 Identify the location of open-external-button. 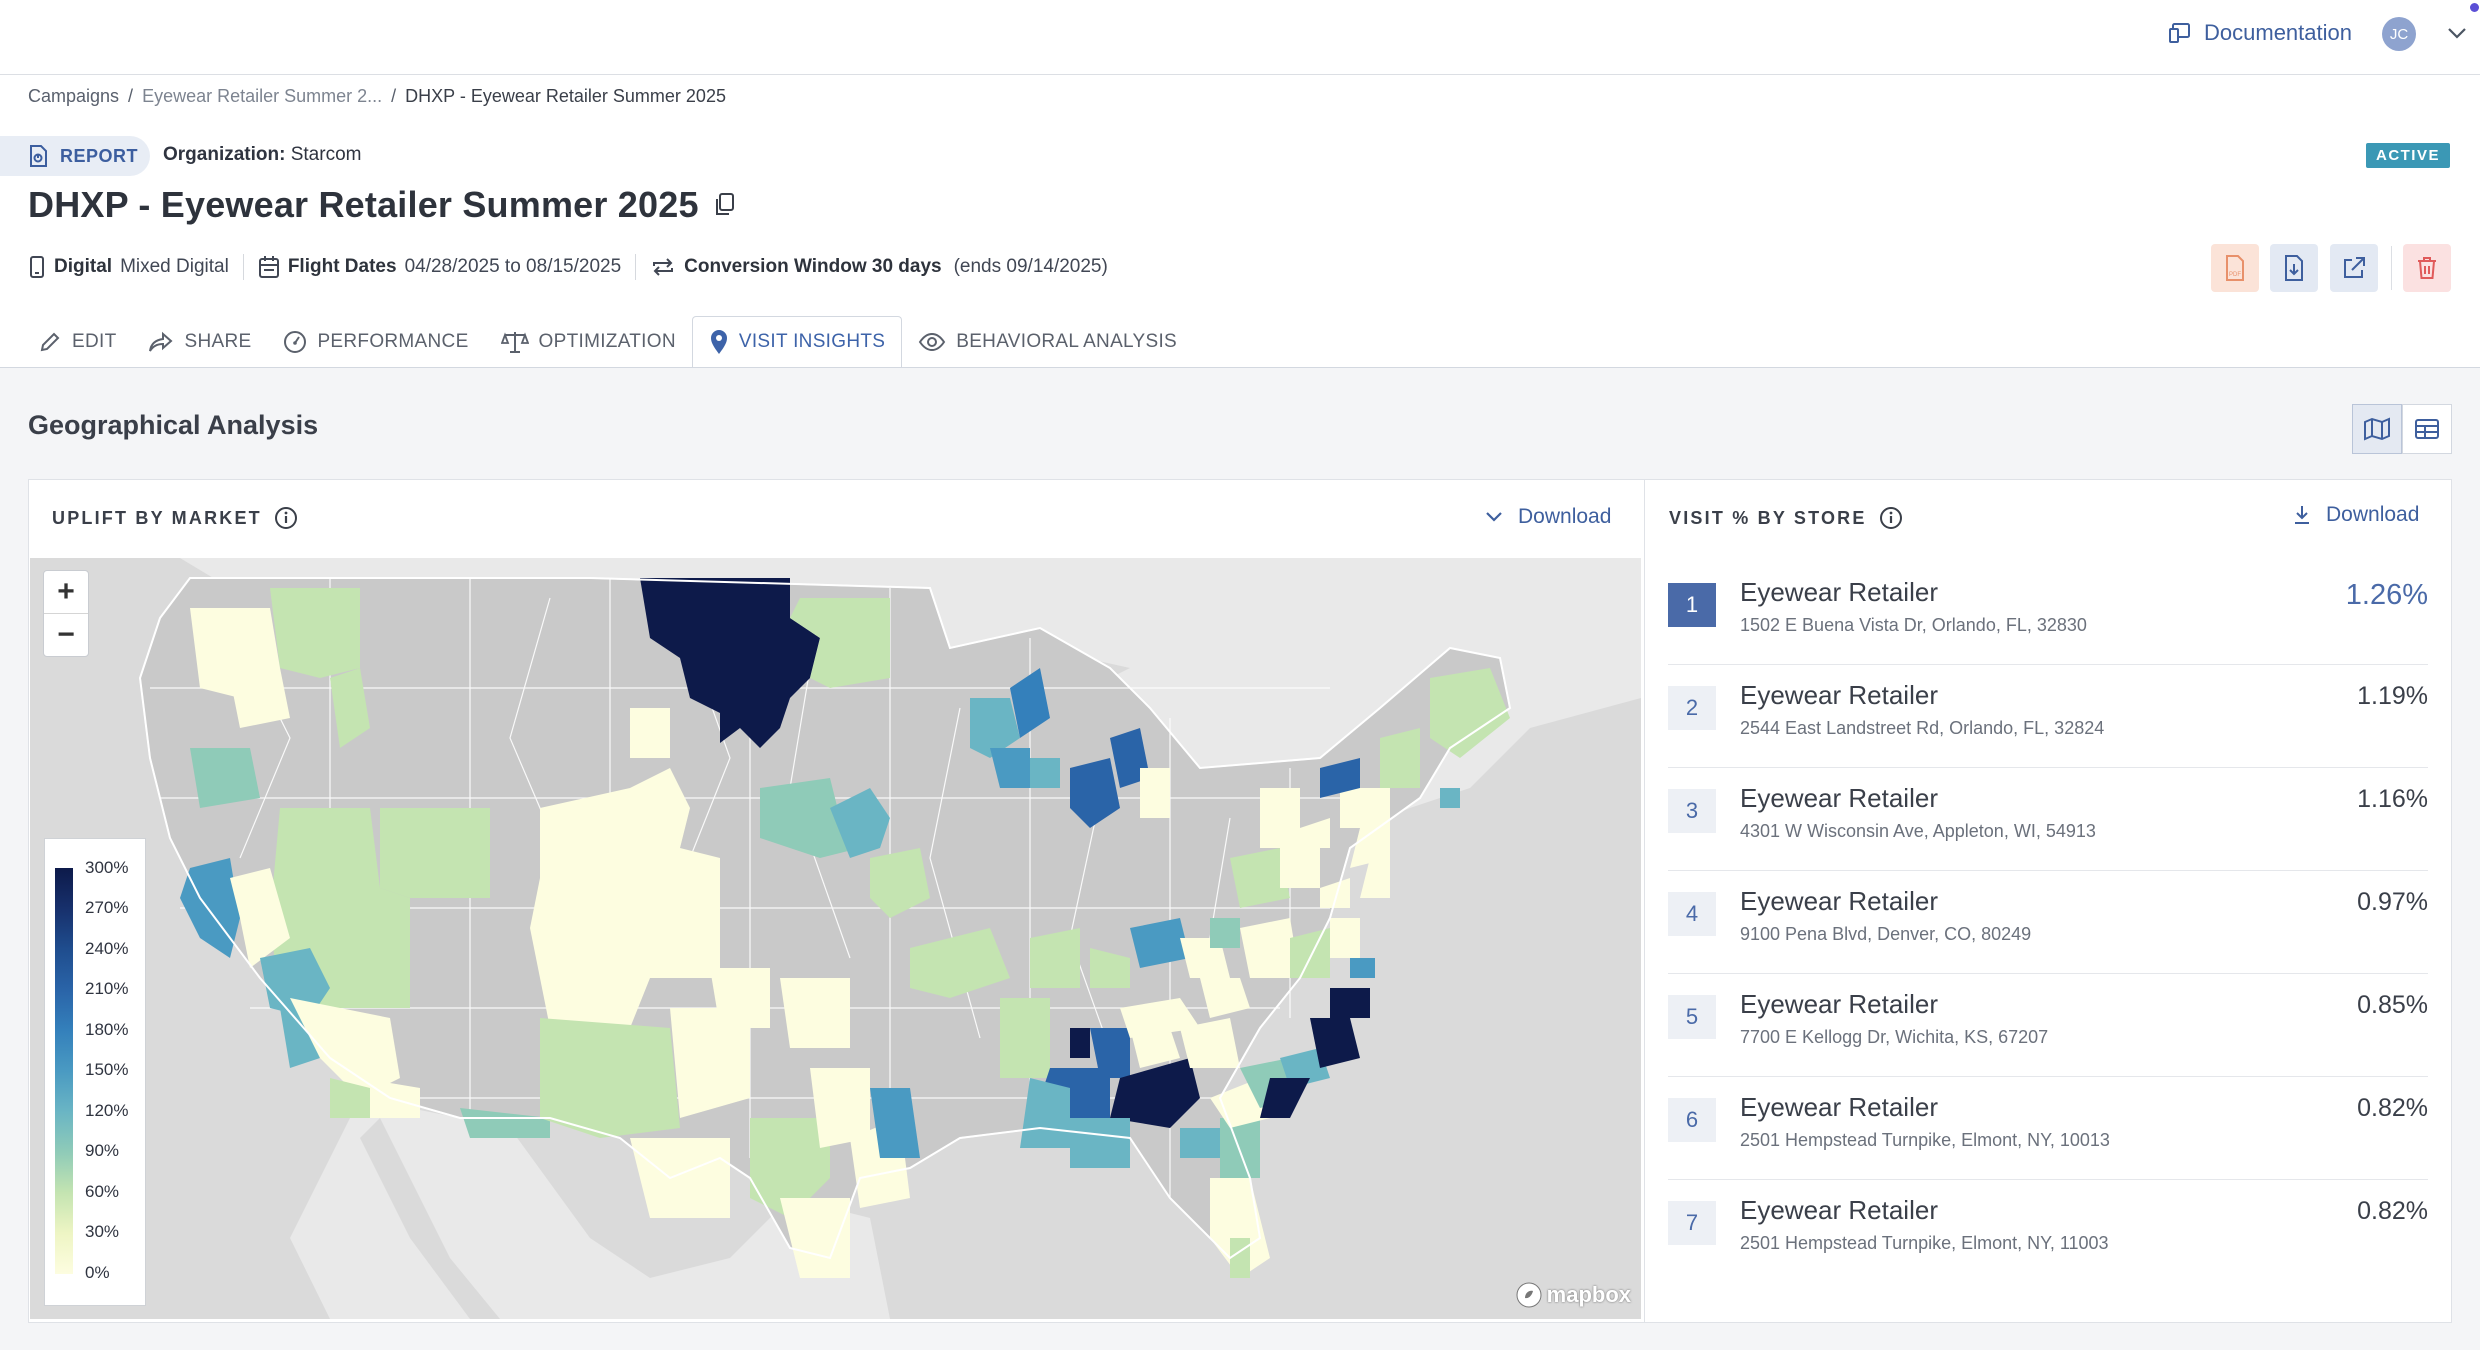
(2354, 268).